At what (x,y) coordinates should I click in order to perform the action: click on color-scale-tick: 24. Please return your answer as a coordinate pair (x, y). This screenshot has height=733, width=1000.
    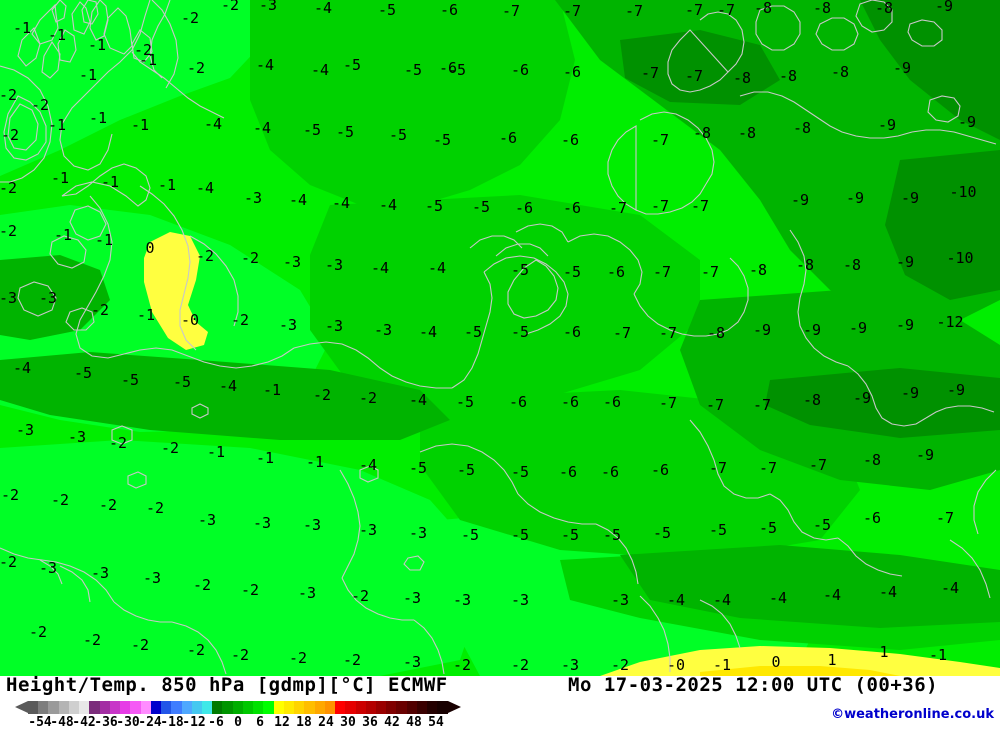
    Looking at the image, I should click on (326, 722).